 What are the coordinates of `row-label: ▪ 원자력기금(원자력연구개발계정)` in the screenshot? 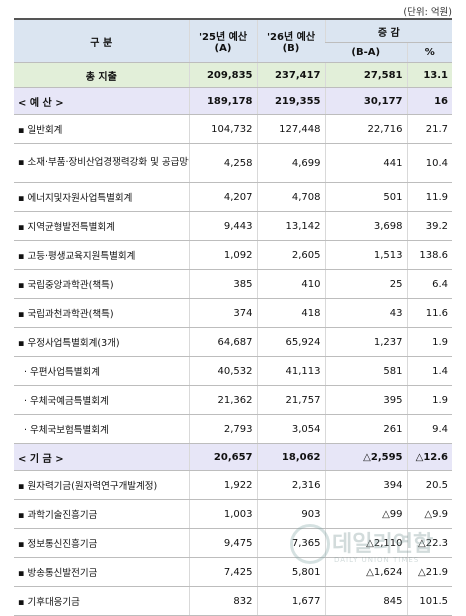 It's located at (101, 485).